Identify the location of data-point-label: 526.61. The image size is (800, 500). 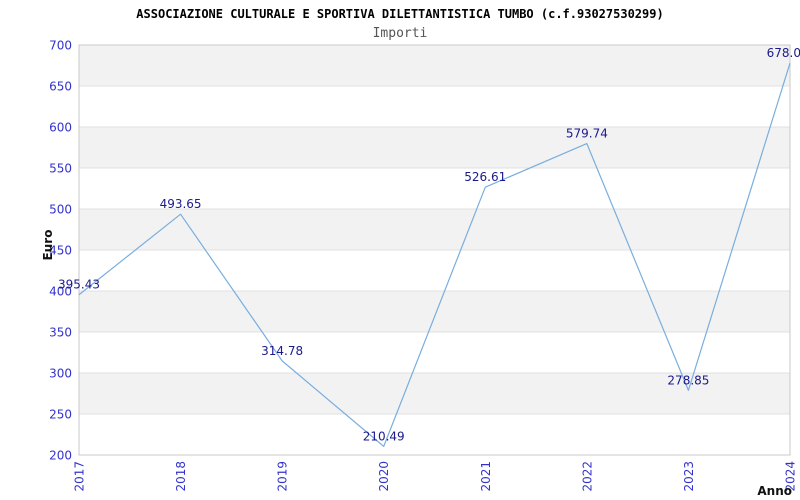
(485, 177).